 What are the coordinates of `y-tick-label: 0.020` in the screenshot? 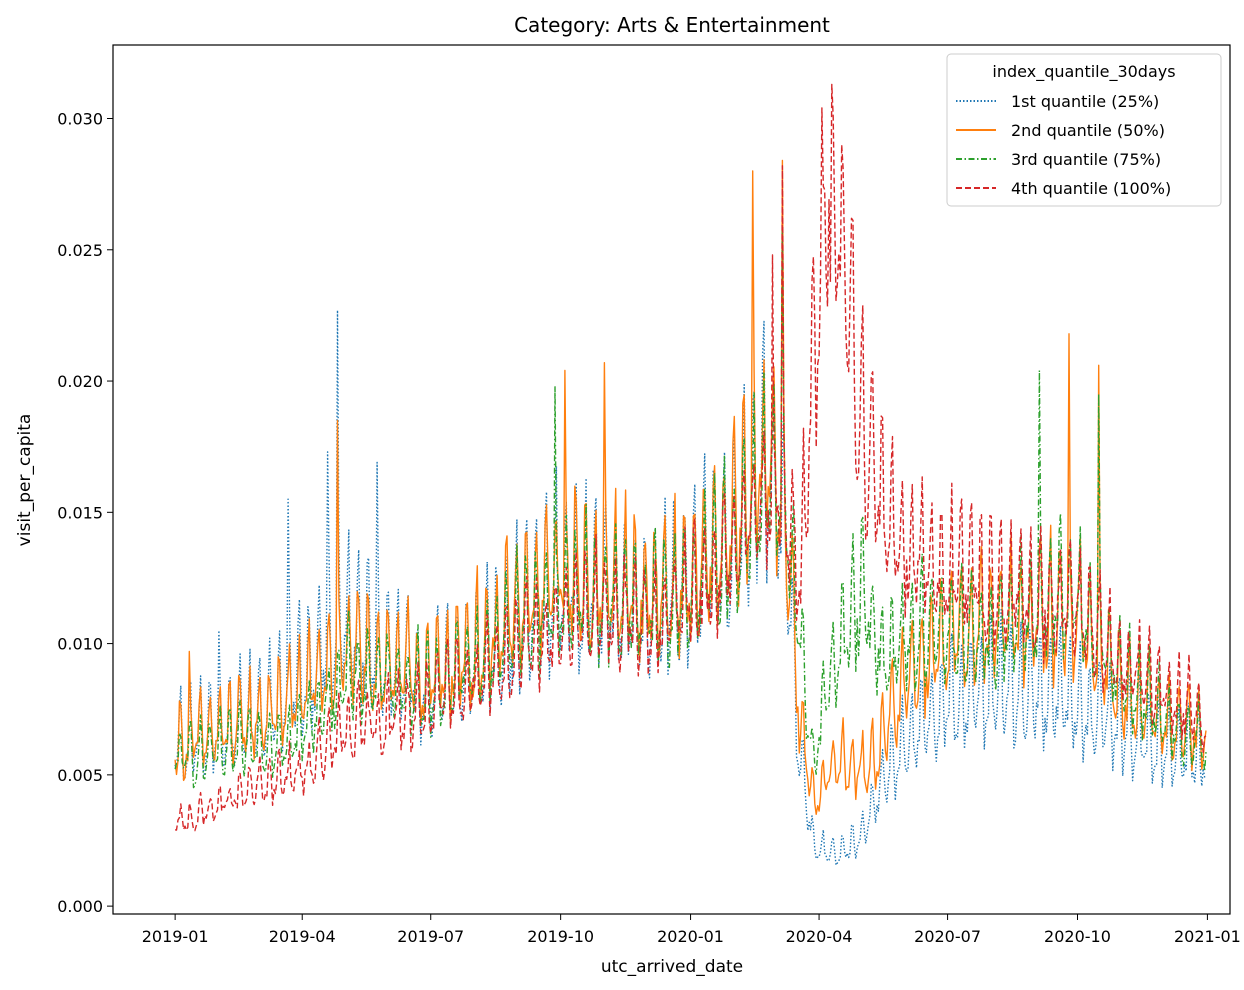 It's located at (80, 381).